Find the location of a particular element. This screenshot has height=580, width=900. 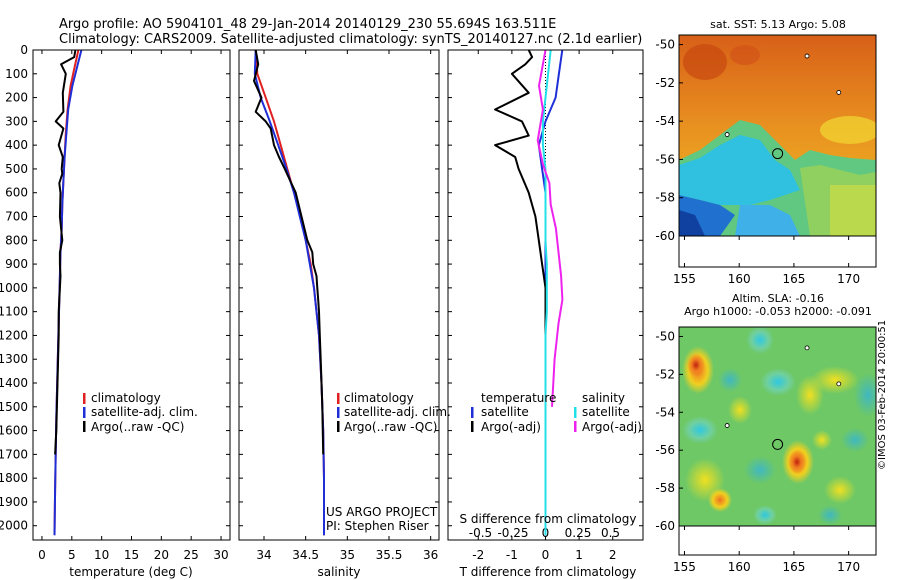

temperature-series is located at coordinates (68, 293).